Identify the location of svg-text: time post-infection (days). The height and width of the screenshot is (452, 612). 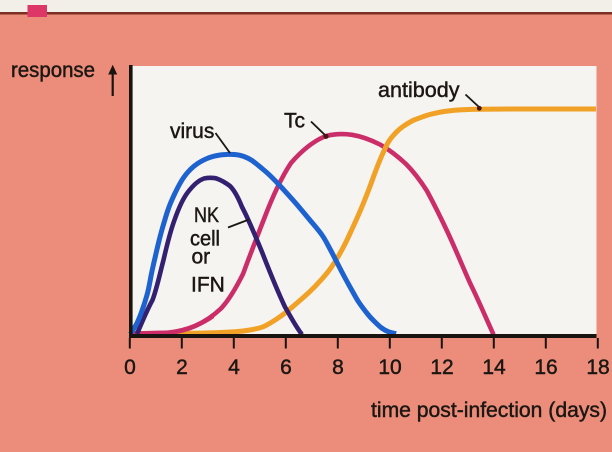
(489, 410).